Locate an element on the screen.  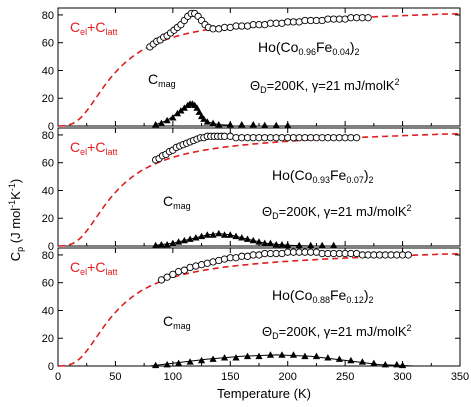
x-tick-label: 150 is located at coordinates (230, 377).